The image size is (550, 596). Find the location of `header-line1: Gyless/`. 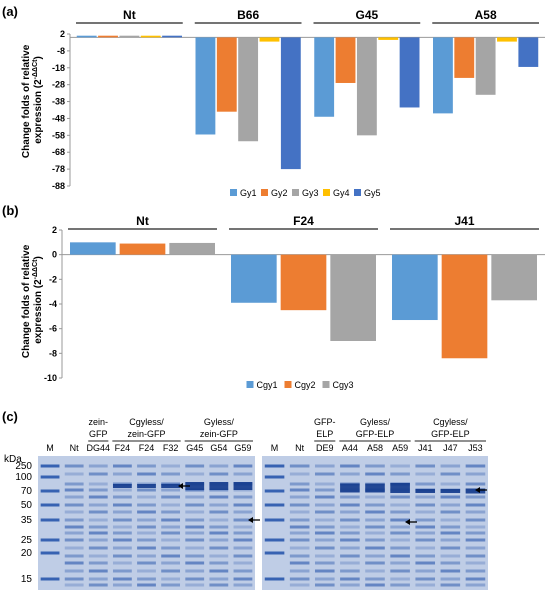

header-line1: Gyless/ is located at coordinates (219, 422).